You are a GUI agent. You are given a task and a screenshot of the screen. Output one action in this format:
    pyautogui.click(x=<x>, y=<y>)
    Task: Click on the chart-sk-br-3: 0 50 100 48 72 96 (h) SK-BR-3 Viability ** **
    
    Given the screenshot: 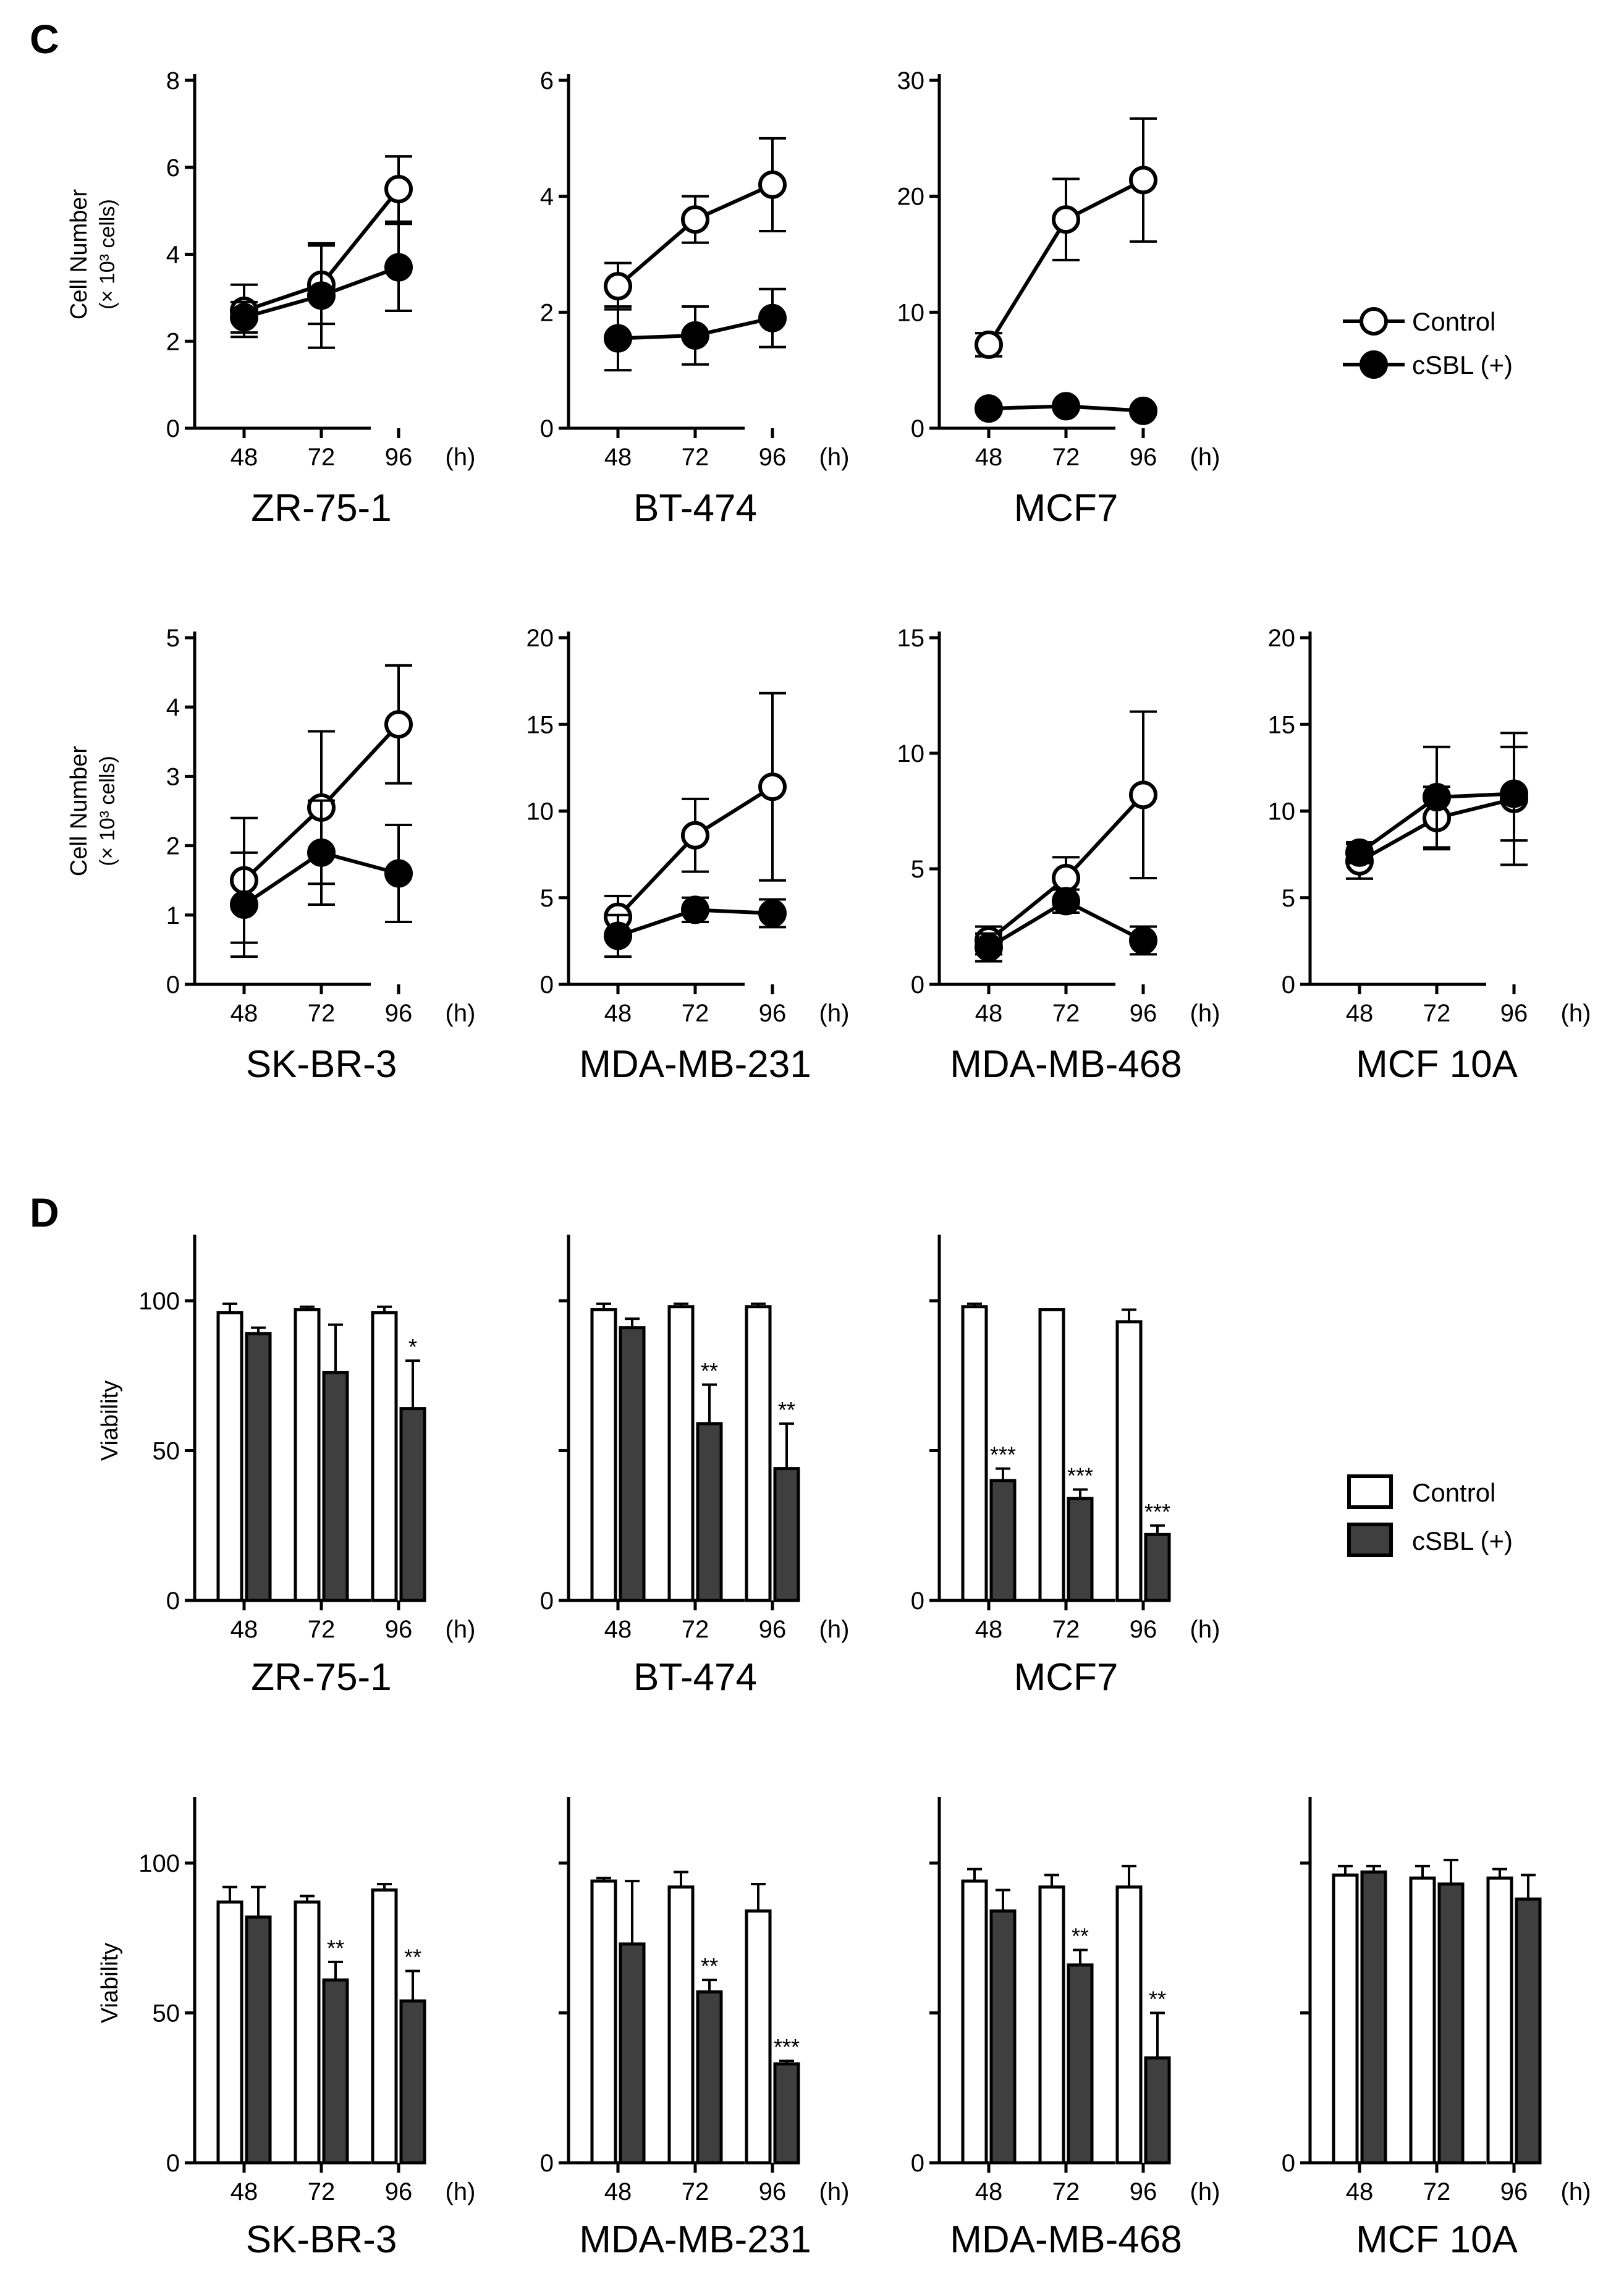 What is the action you would take?
    pyautogui.click(x=286, y=2029)
    